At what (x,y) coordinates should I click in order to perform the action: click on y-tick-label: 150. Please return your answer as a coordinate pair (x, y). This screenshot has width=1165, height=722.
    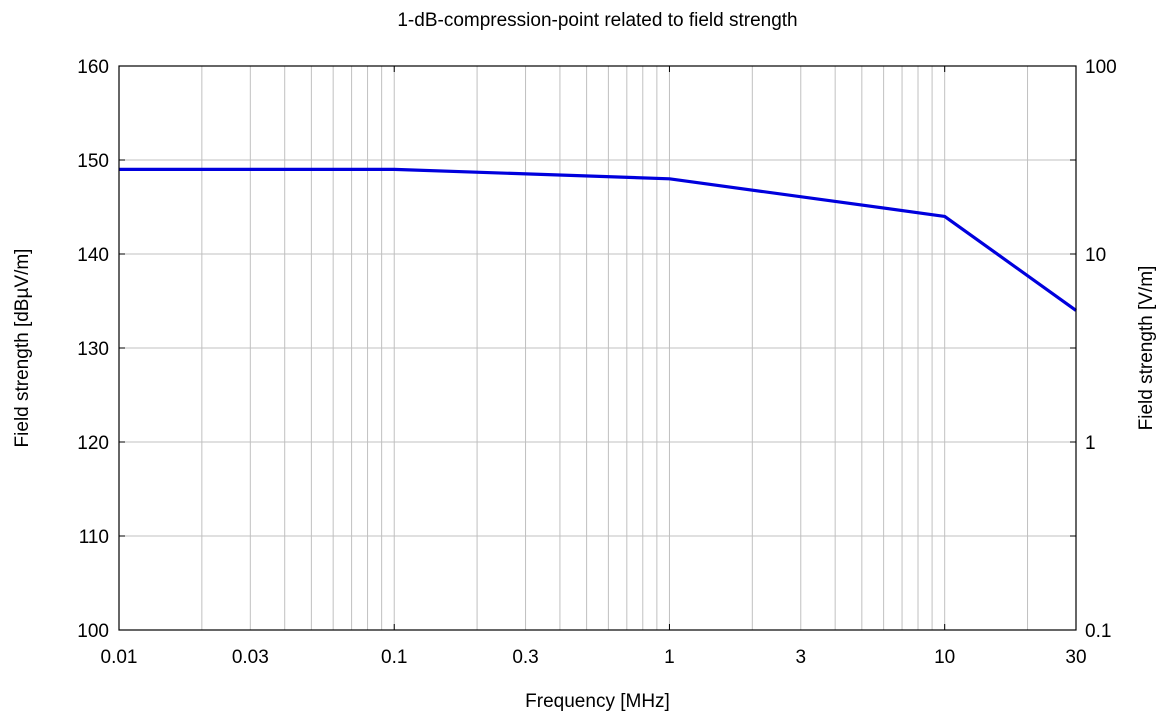
    Looking at the image, I should click on (93, 161).